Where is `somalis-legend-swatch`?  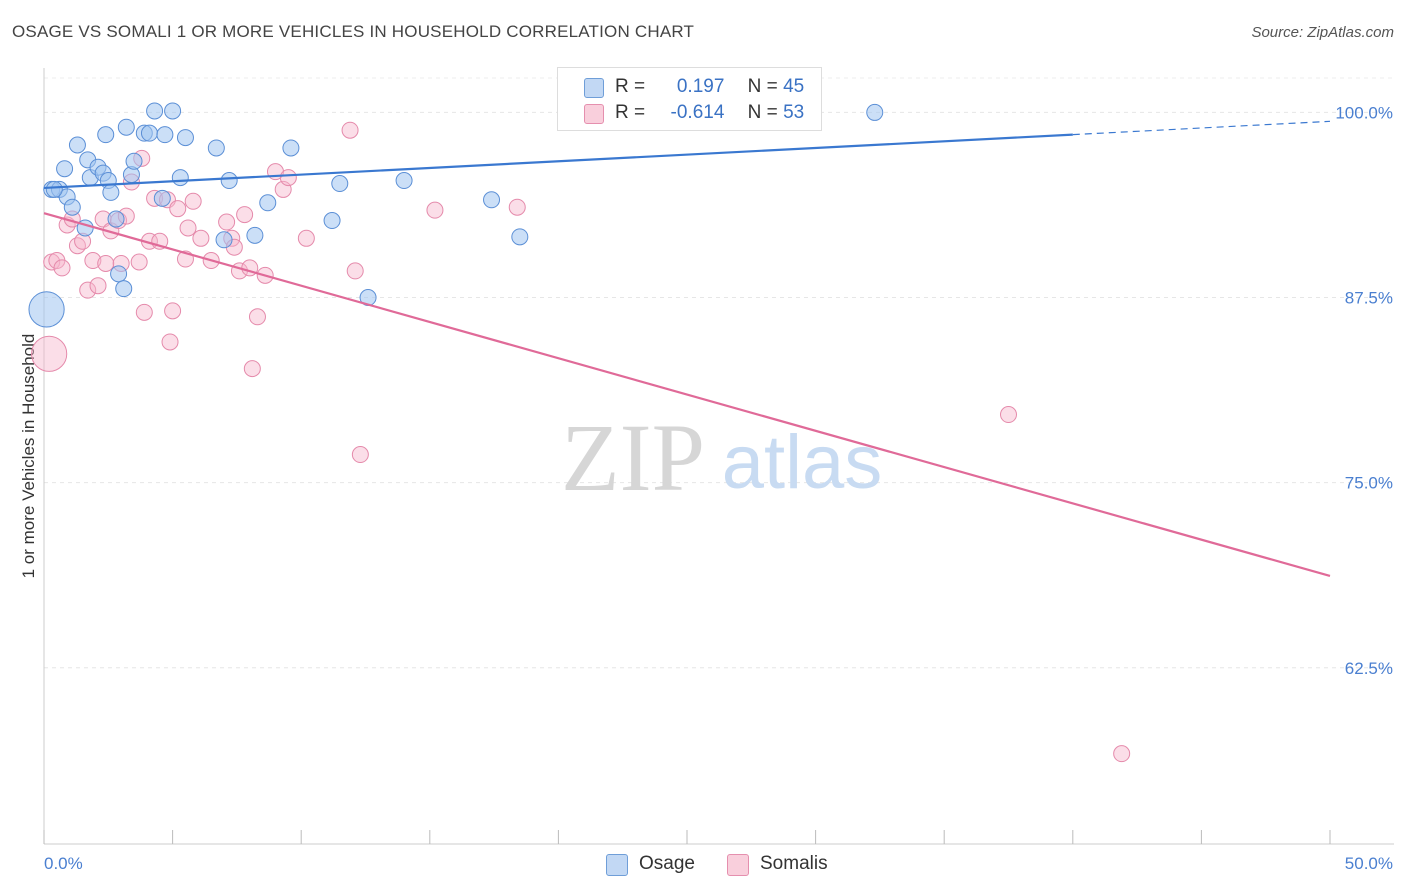
somalis-legend-swatch is located at coordinates (738, 865).